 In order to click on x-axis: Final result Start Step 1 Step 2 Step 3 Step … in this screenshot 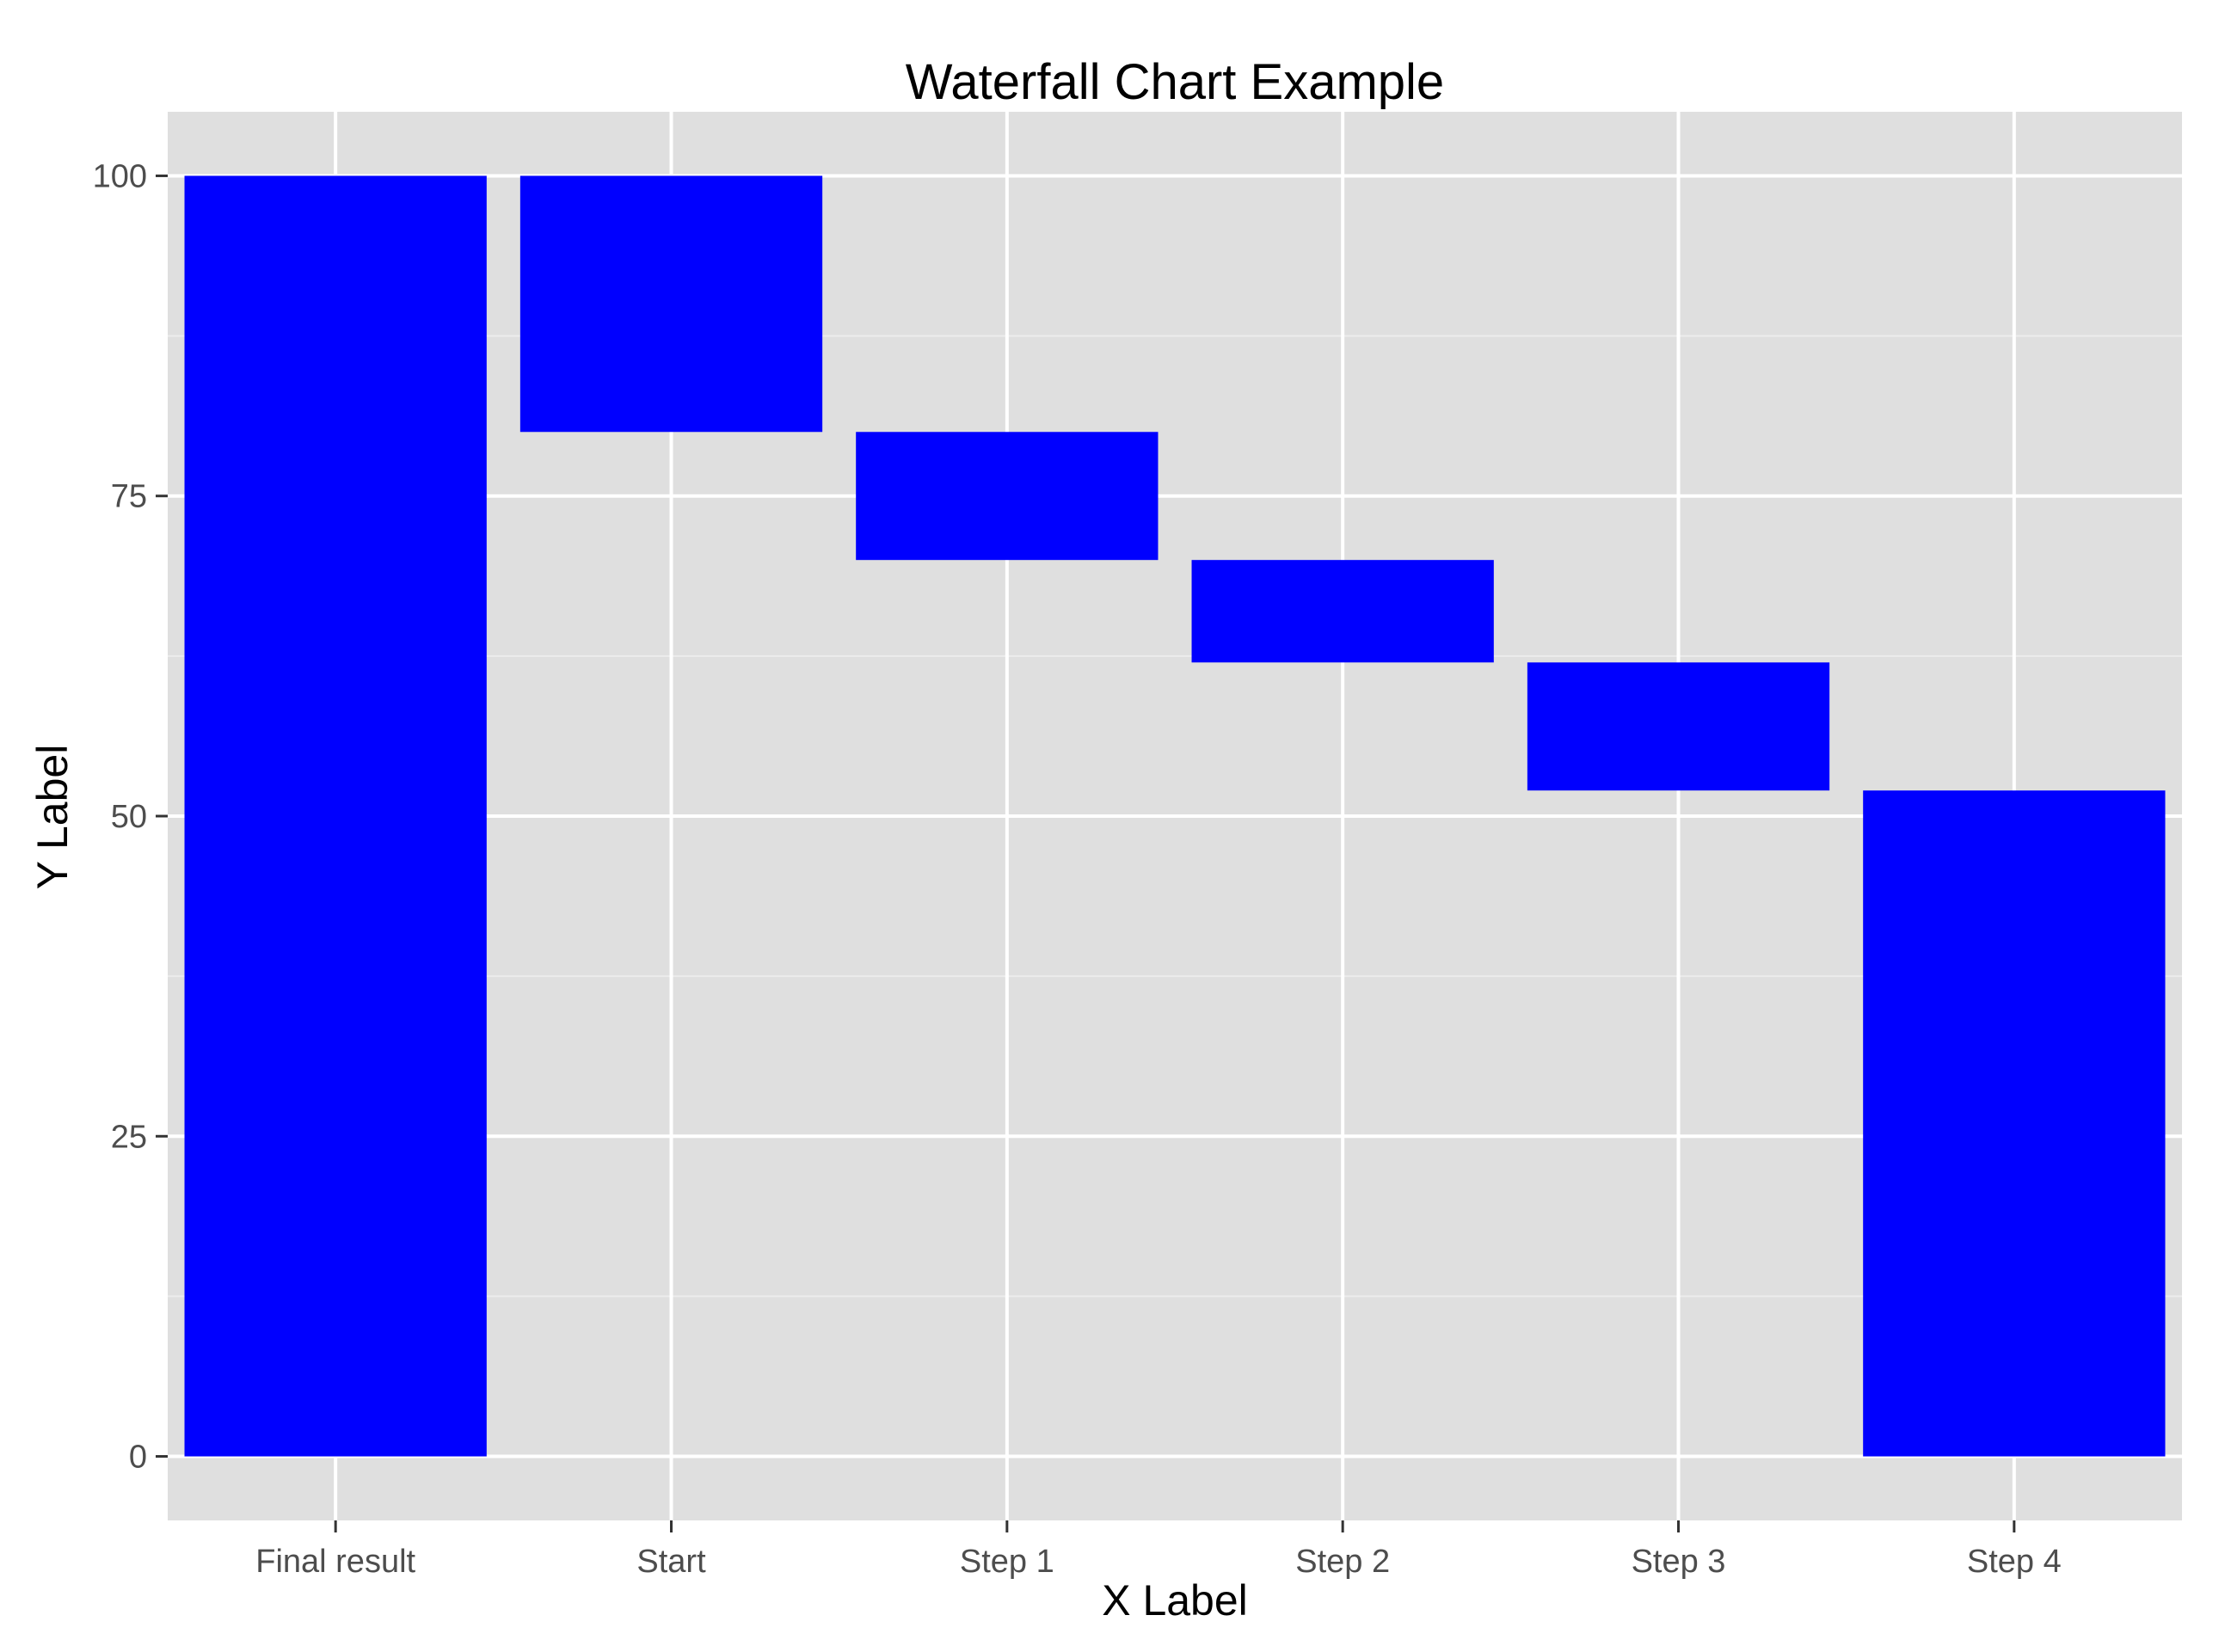, I will do `click(1158, 1550)`.